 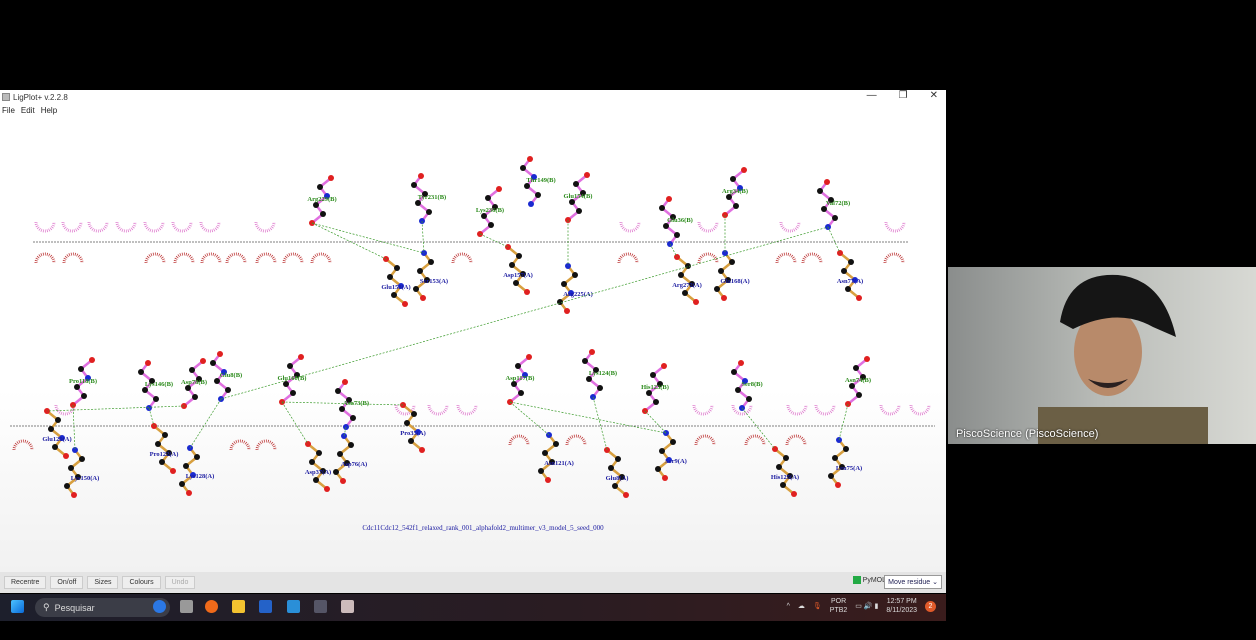 I want to click on residue-label: Pro118(B), so click(x=83, y=381).